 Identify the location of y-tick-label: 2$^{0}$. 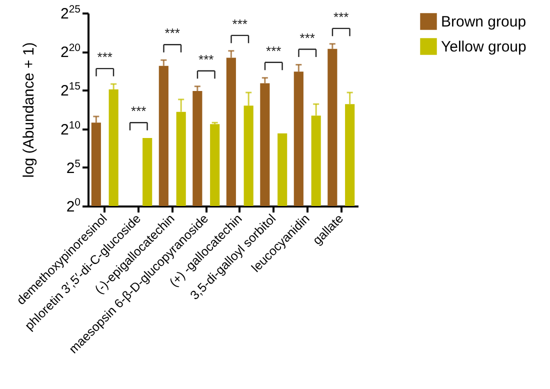
(73, 206).